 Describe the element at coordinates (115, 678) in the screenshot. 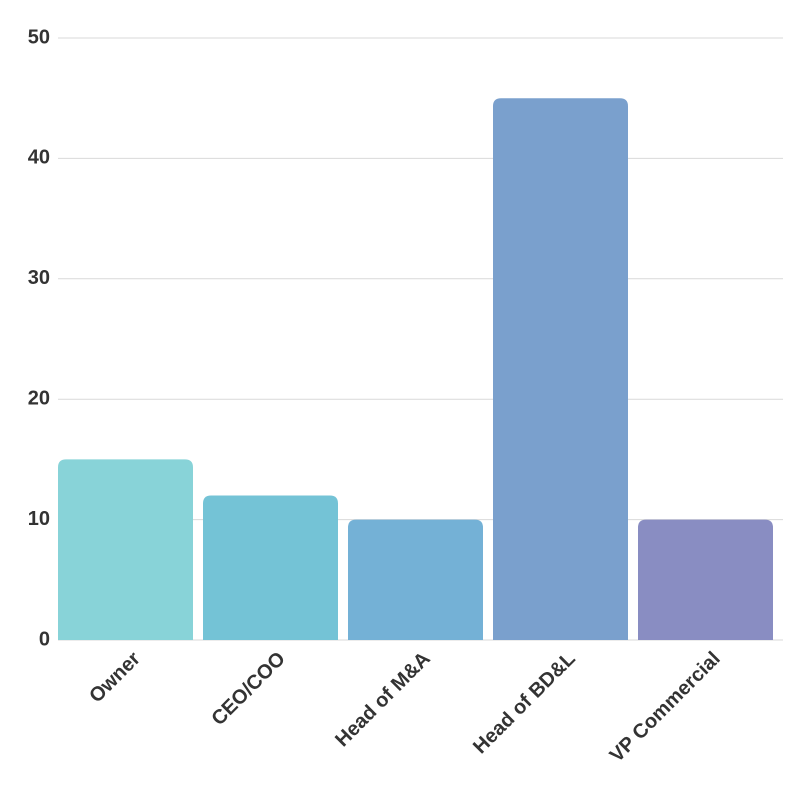

I see `x-tick-label: Owner` at that location.